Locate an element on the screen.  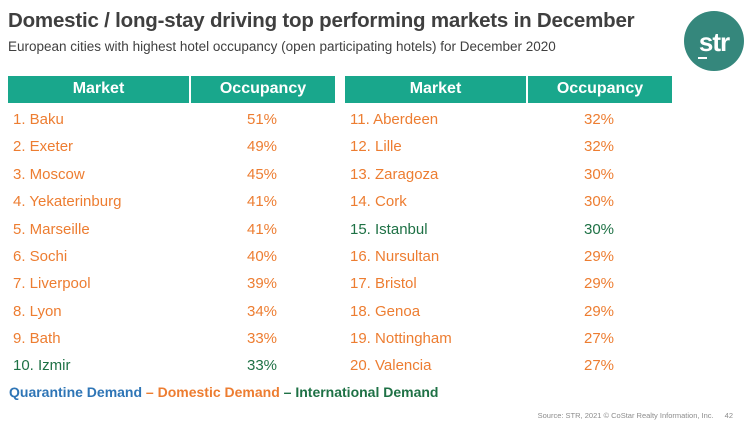
market-cell: 19. Nottingham is located at coordinates (401, 339).